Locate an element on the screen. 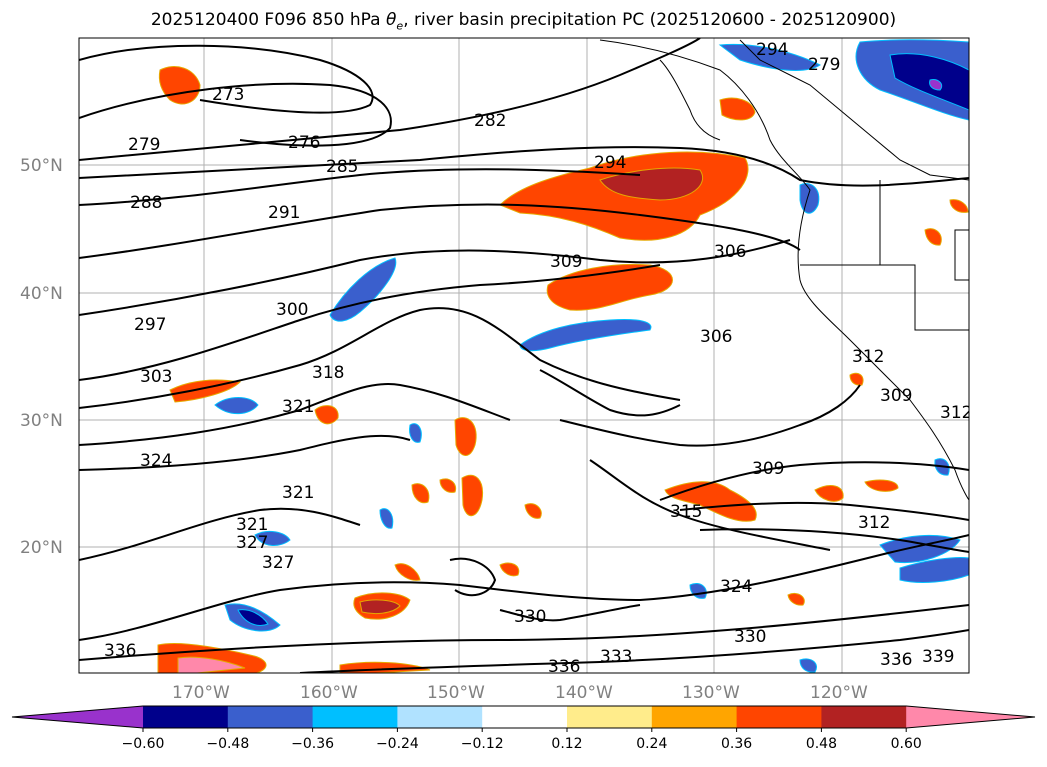 The height and width of the screenshot is (767, 1047). contour-label: 291 is located at coordinates (284, 213).